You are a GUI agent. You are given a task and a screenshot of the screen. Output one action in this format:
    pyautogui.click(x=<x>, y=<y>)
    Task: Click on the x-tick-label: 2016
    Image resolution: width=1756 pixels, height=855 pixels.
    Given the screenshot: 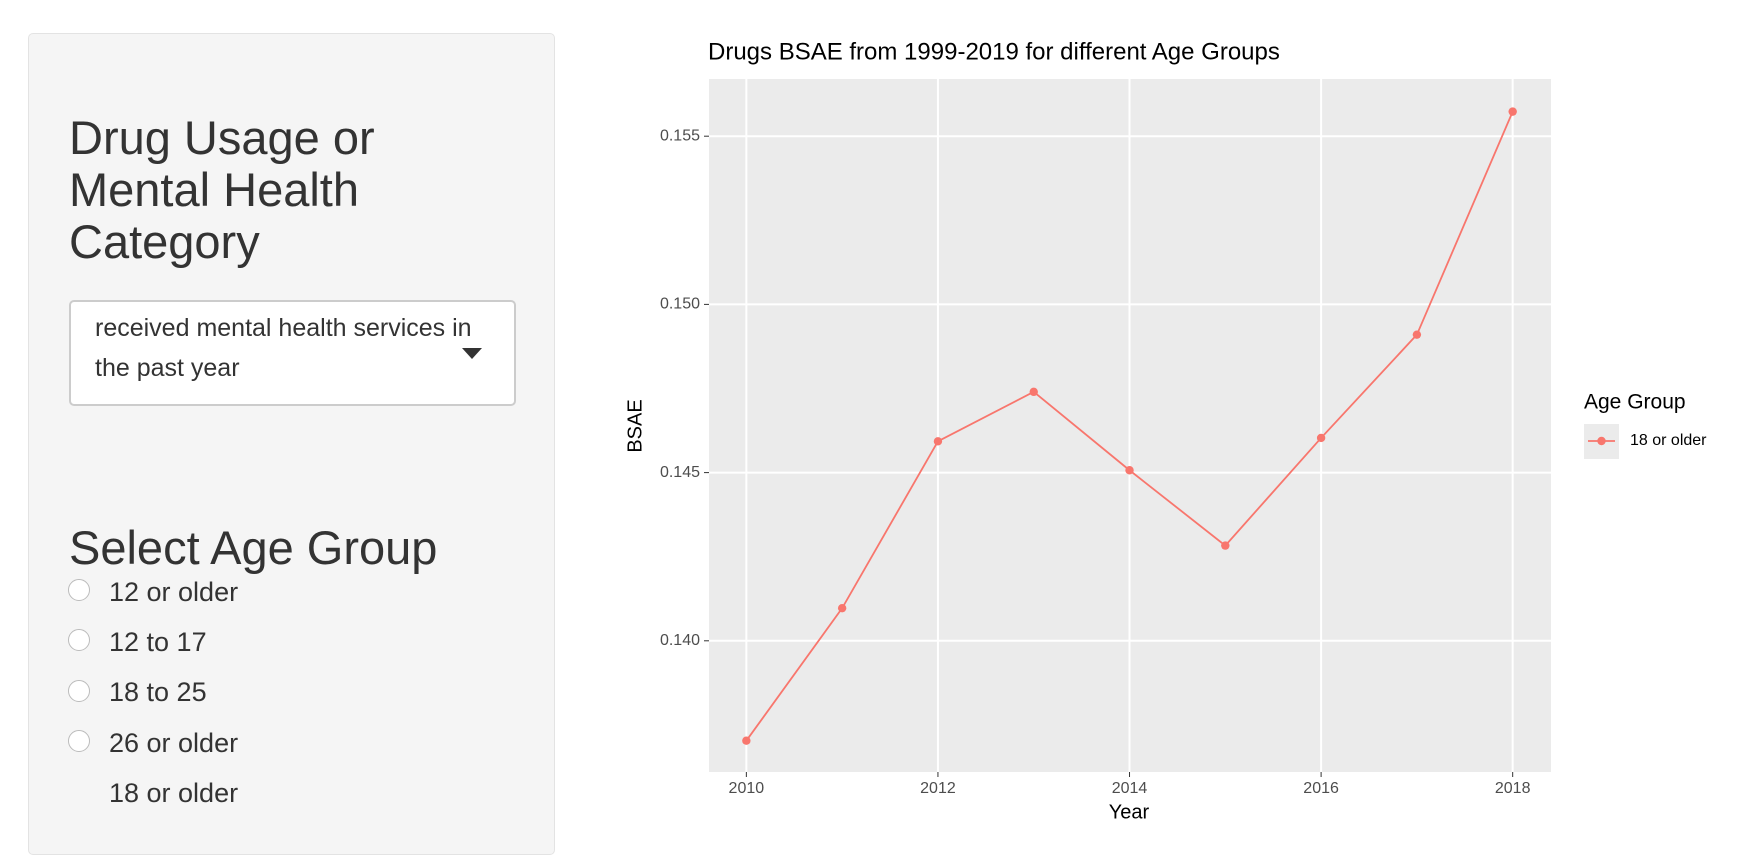 What is the action you would take?
    pyautogui.click(x=1321, y=788)
    